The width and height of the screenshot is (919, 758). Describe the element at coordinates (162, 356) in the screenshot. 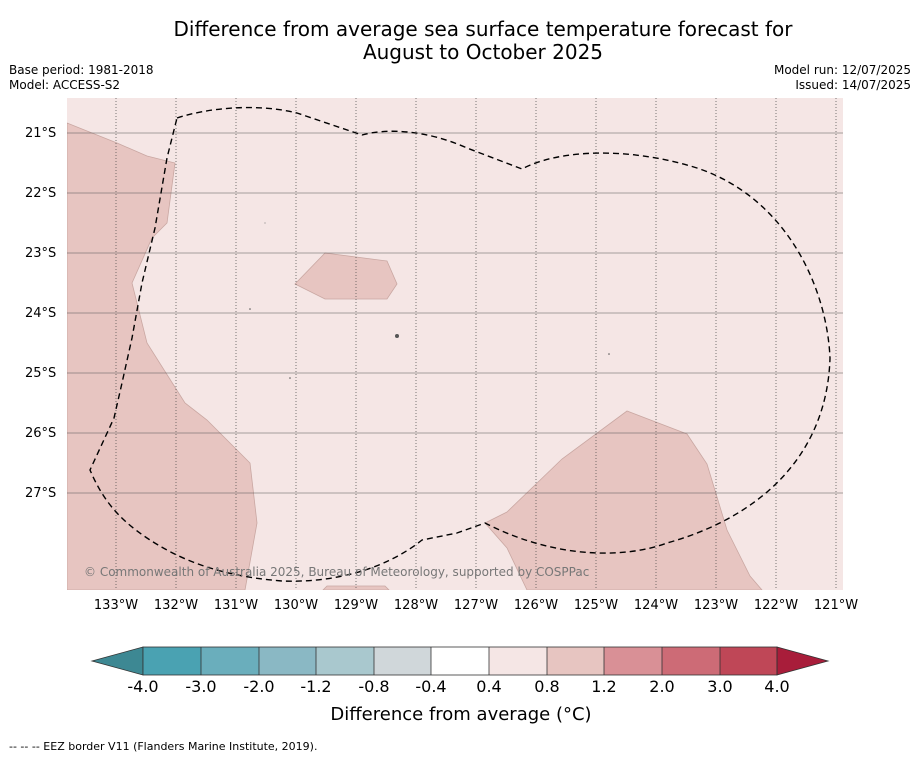

I see `warm-region-west` at that location.